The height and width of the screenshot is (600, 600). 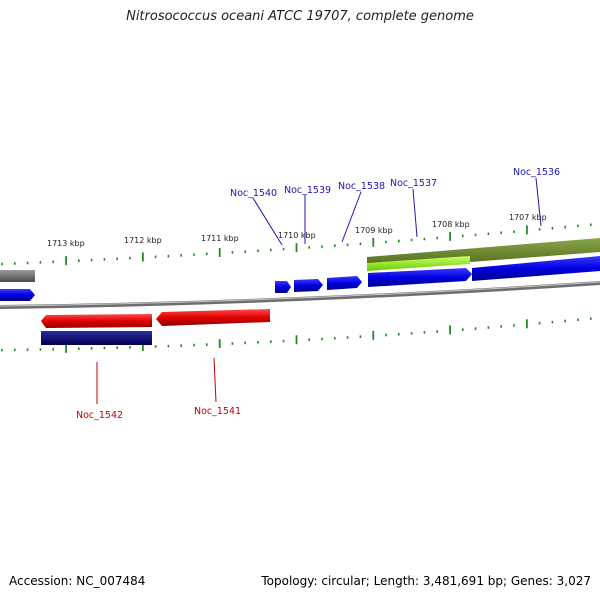 I want to click on cds-feature-navy, so click(x=96, y=338).